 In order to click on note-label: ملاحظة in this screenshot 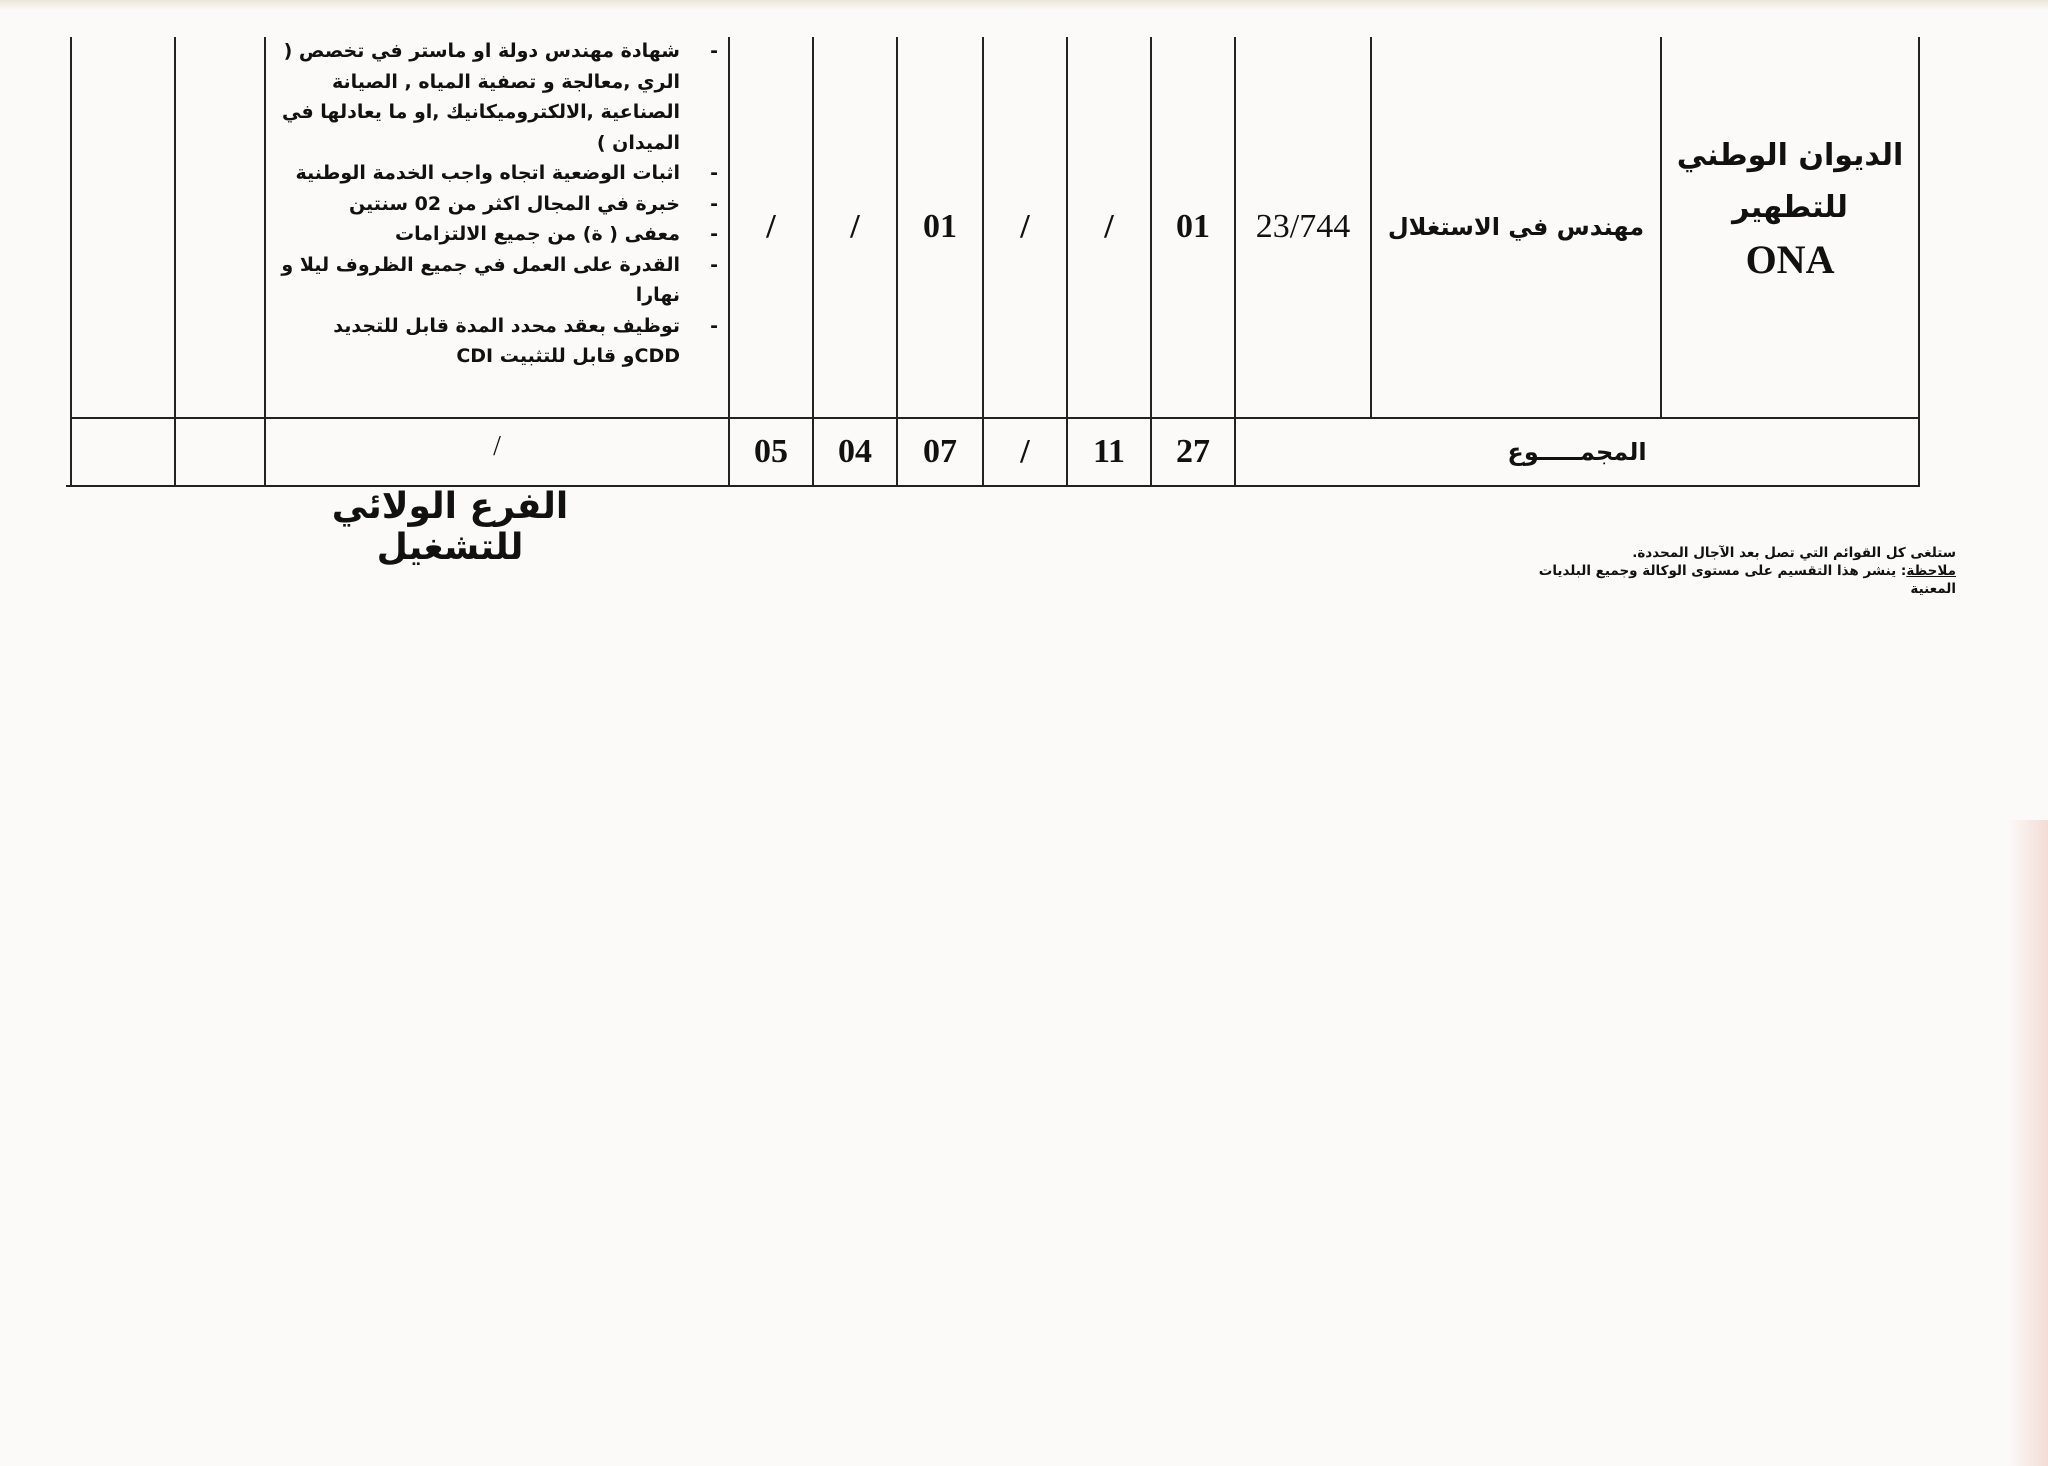, I will do `click(1931, 571)`.